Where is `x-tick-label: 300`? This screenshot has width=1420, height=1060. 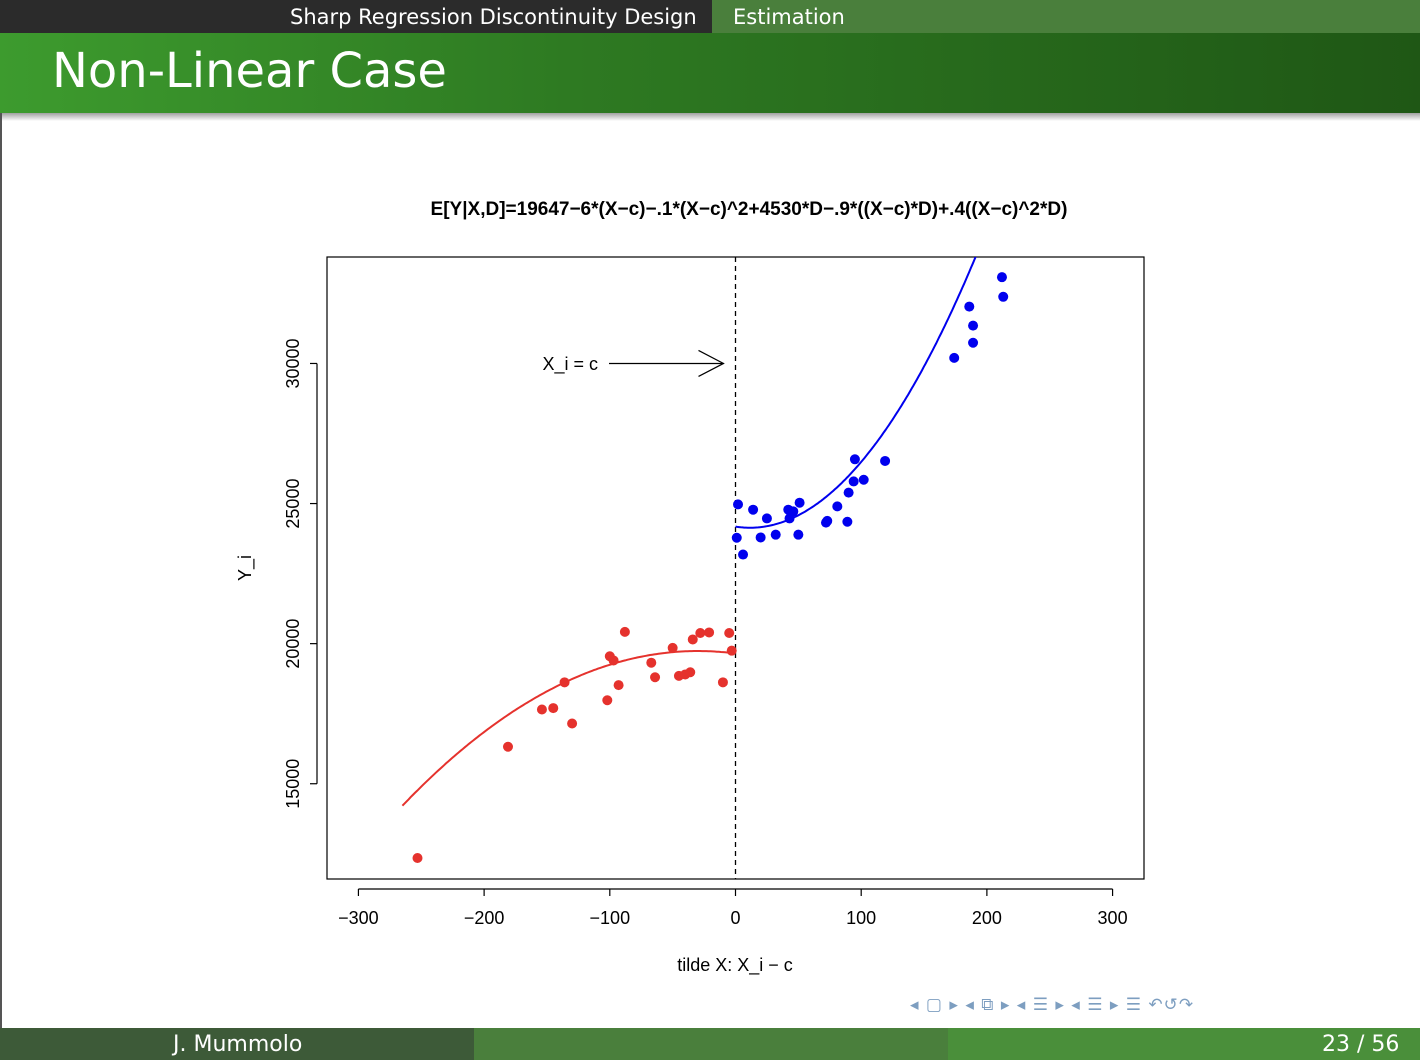
x-tick-label: 300 is located at coordinates (1113, 918).